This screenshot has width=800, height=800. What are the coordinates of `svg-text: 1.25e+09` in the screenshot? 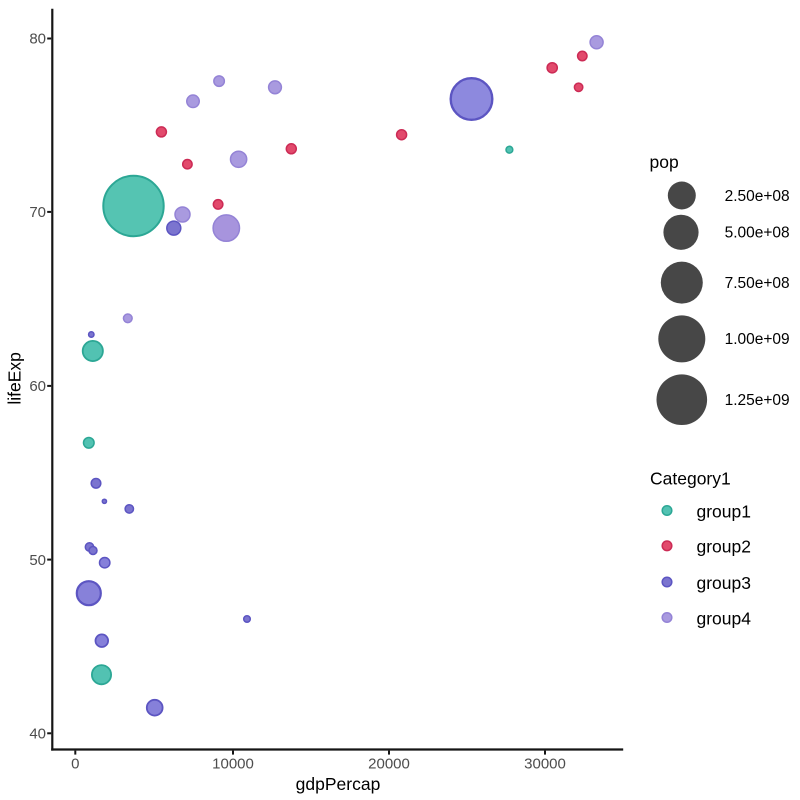 It's located at (757, 400).